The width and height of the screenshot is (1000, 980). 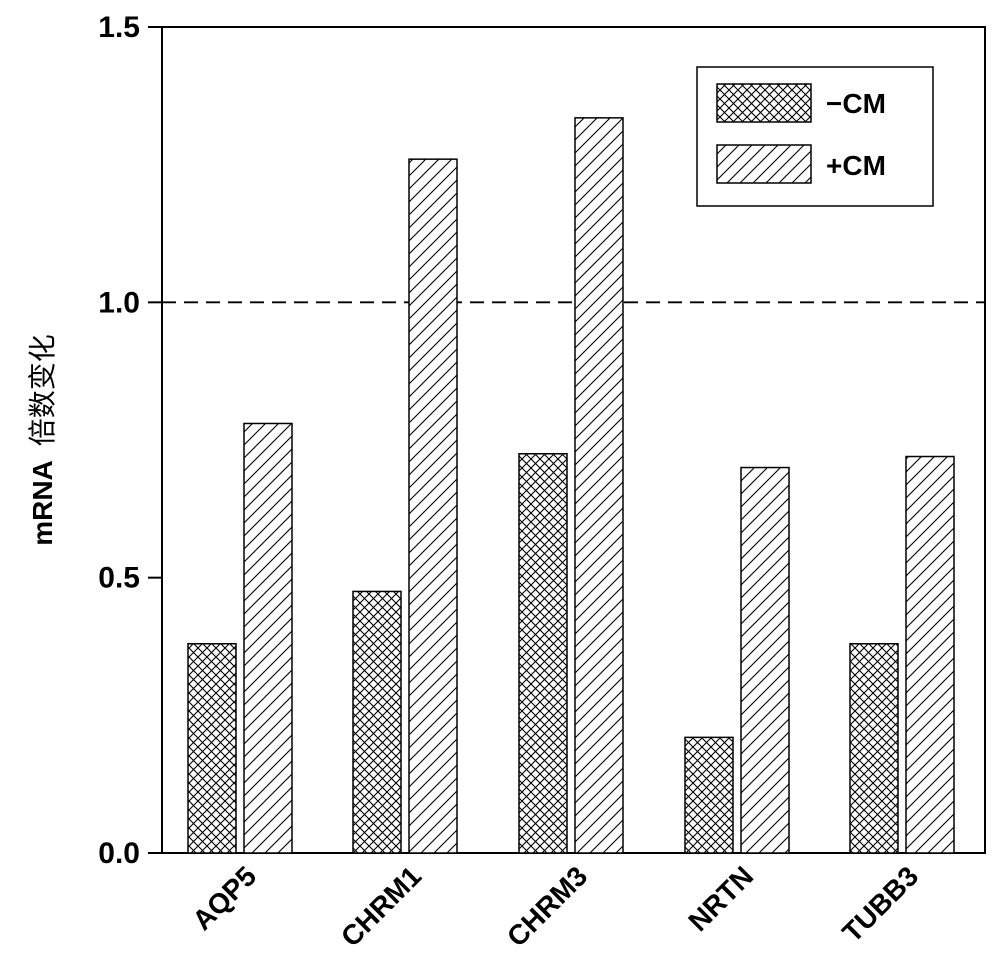 I want to click on legend-label-plus-cm: +CM, so click(x=856, y=165).